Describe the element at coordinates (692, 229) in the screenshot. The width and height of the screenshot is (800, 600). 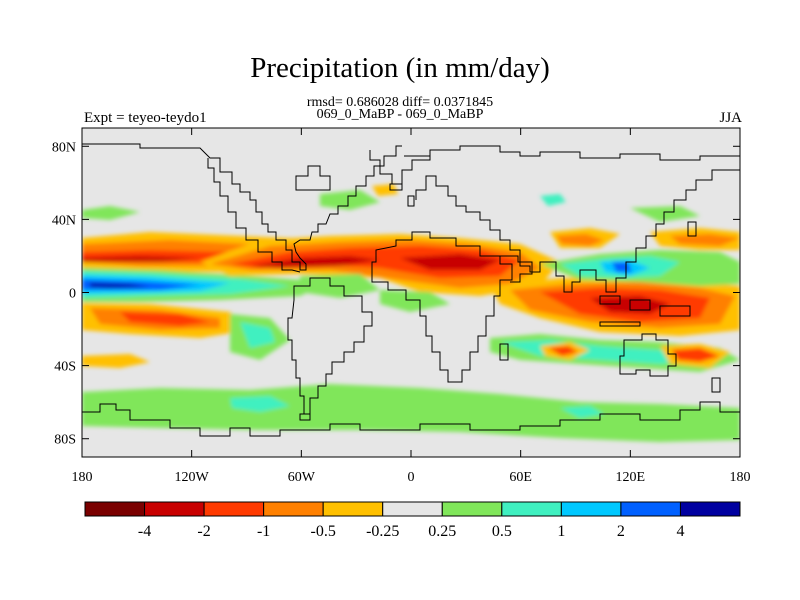
I see `japan-outline` at that location.